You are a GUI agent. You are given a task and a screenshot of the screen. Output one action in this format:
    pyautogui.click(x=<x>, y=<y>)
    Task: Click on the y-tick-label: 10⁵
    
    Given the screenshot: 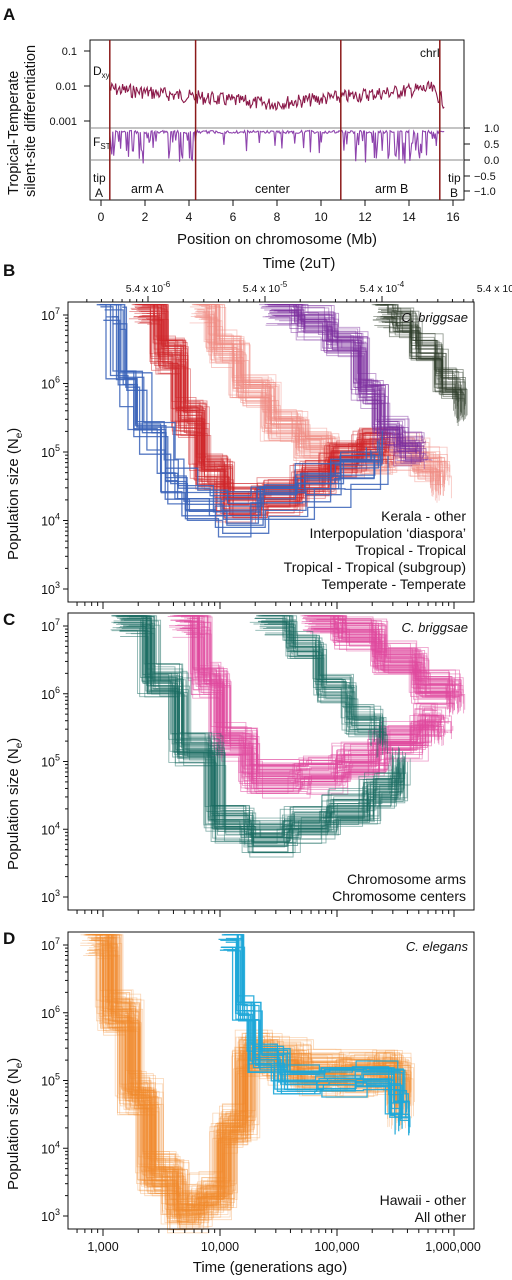 What is the action you would take?
    pyautogui.click(x=50, y=761)
    